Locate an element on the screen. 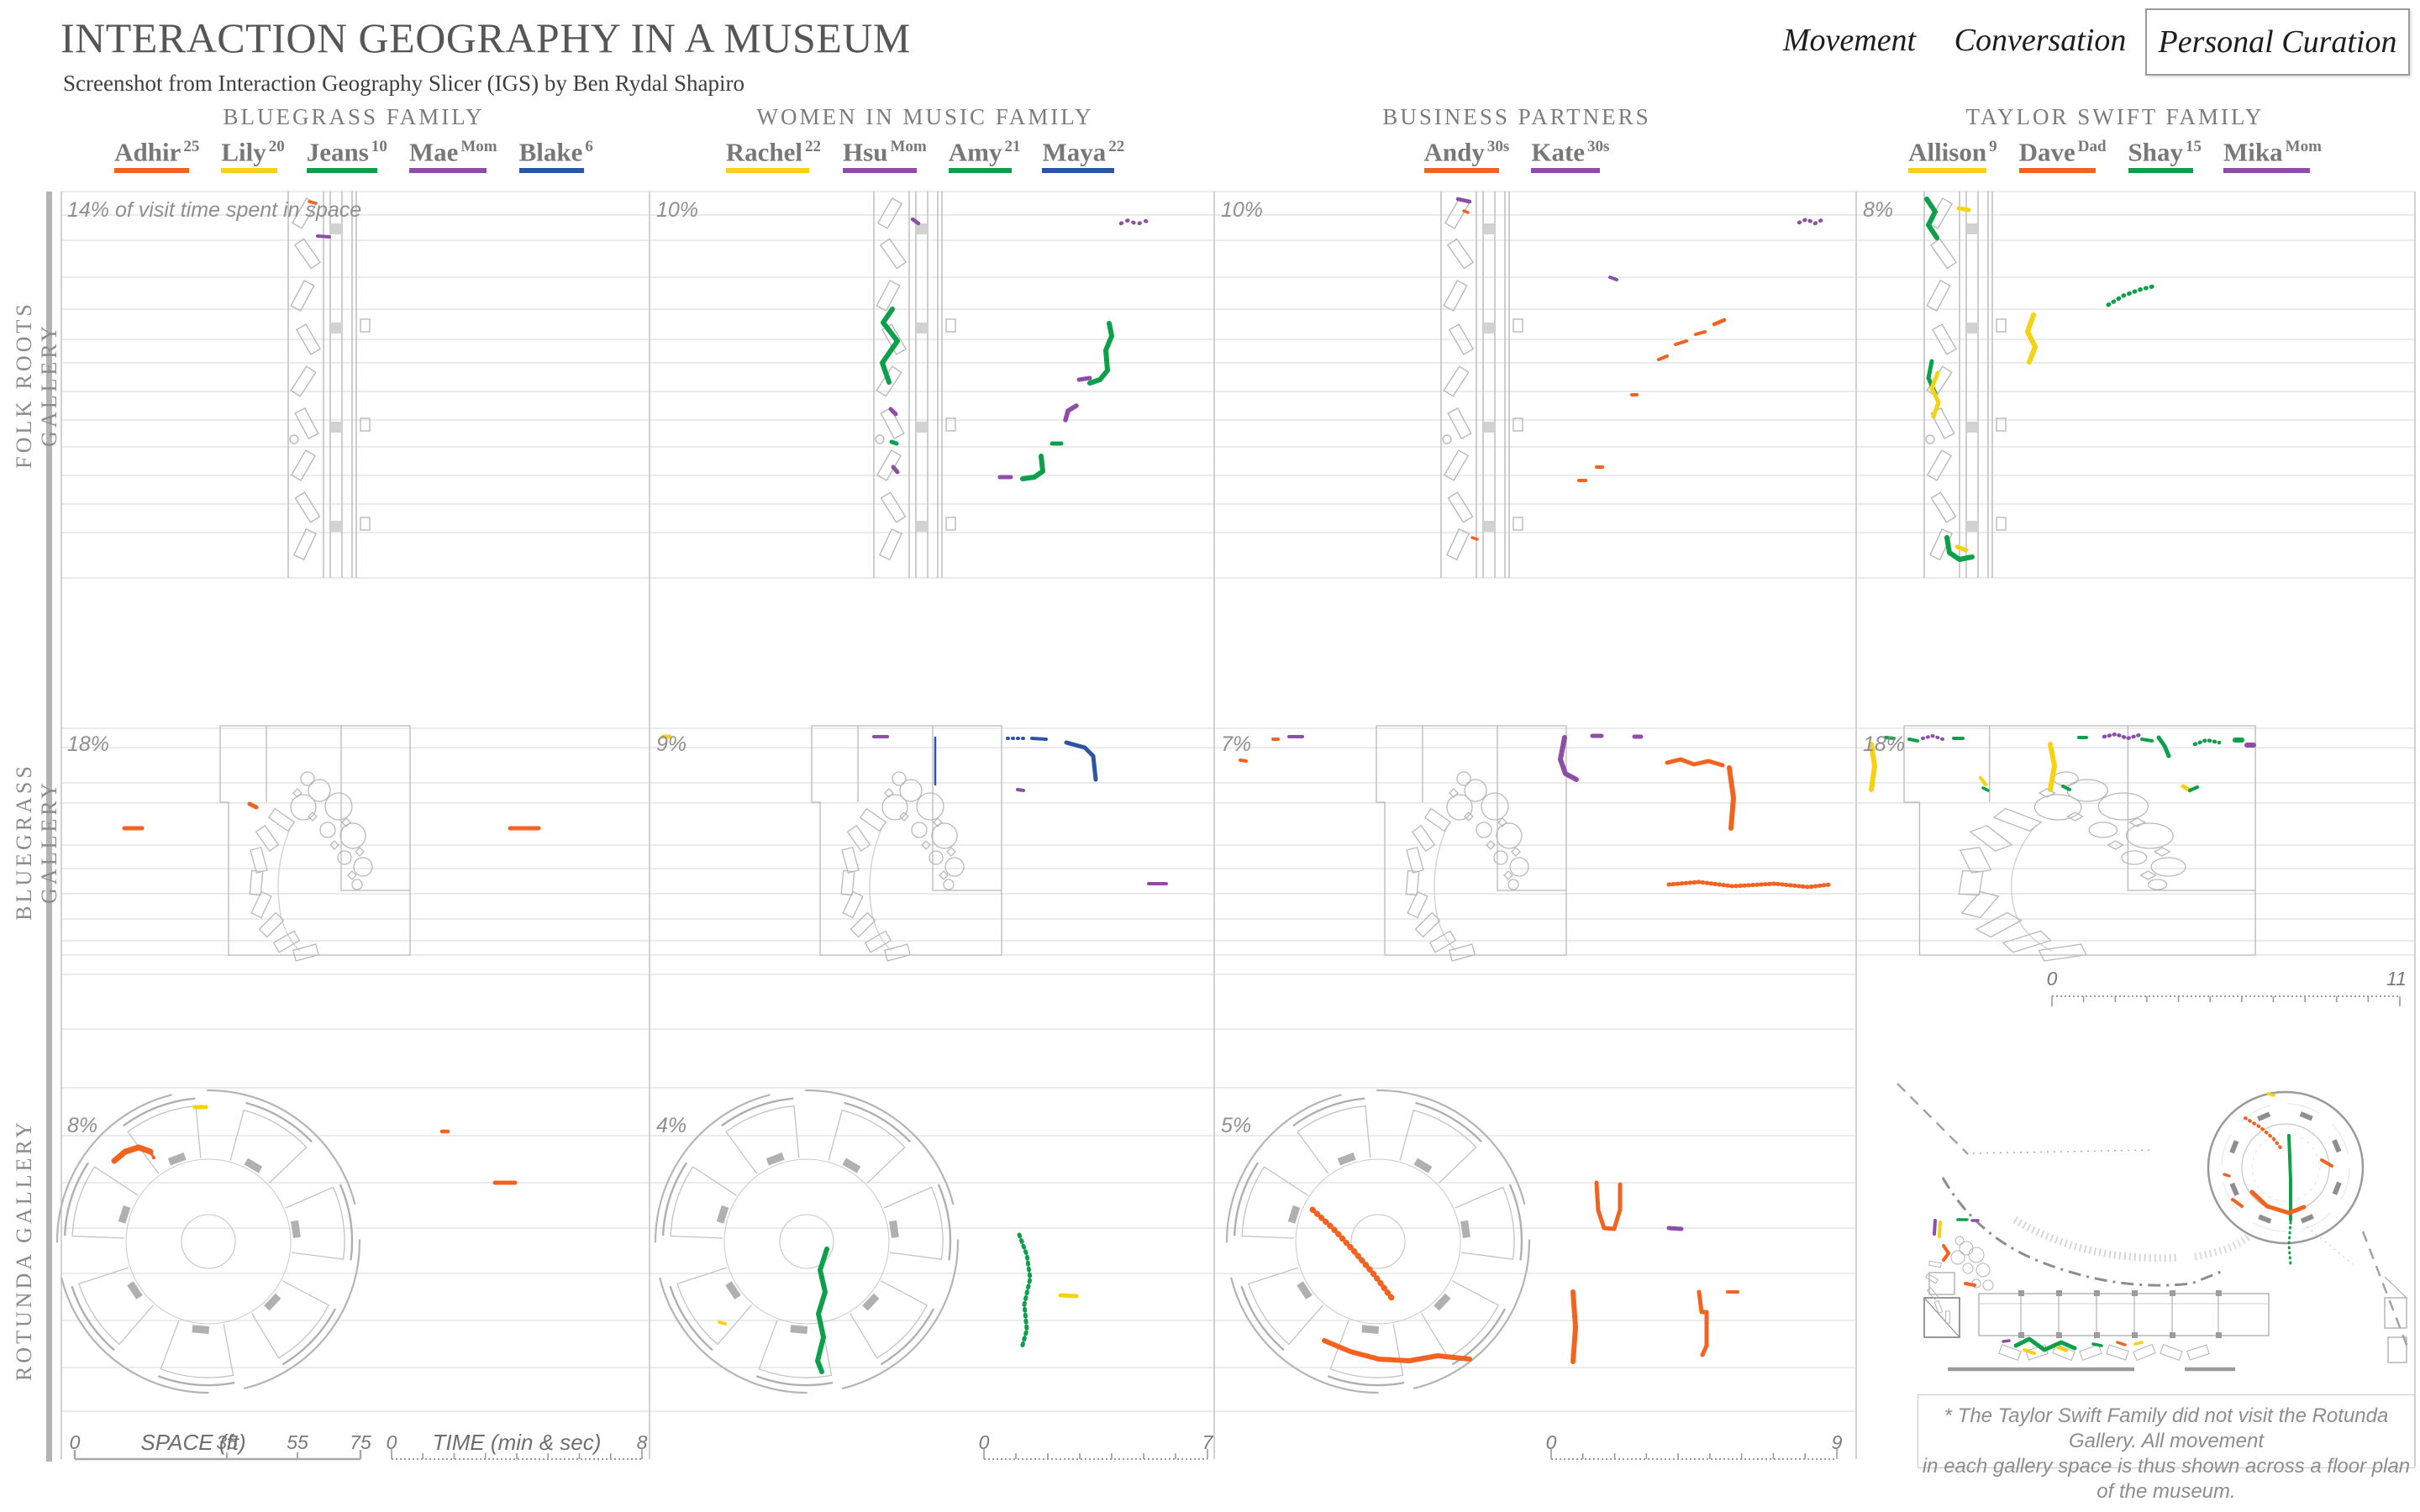 Image resolution: width=2420 pixels, height=1512 pixels. time-end-col4: 11 is located at coordinates (2396, 979).